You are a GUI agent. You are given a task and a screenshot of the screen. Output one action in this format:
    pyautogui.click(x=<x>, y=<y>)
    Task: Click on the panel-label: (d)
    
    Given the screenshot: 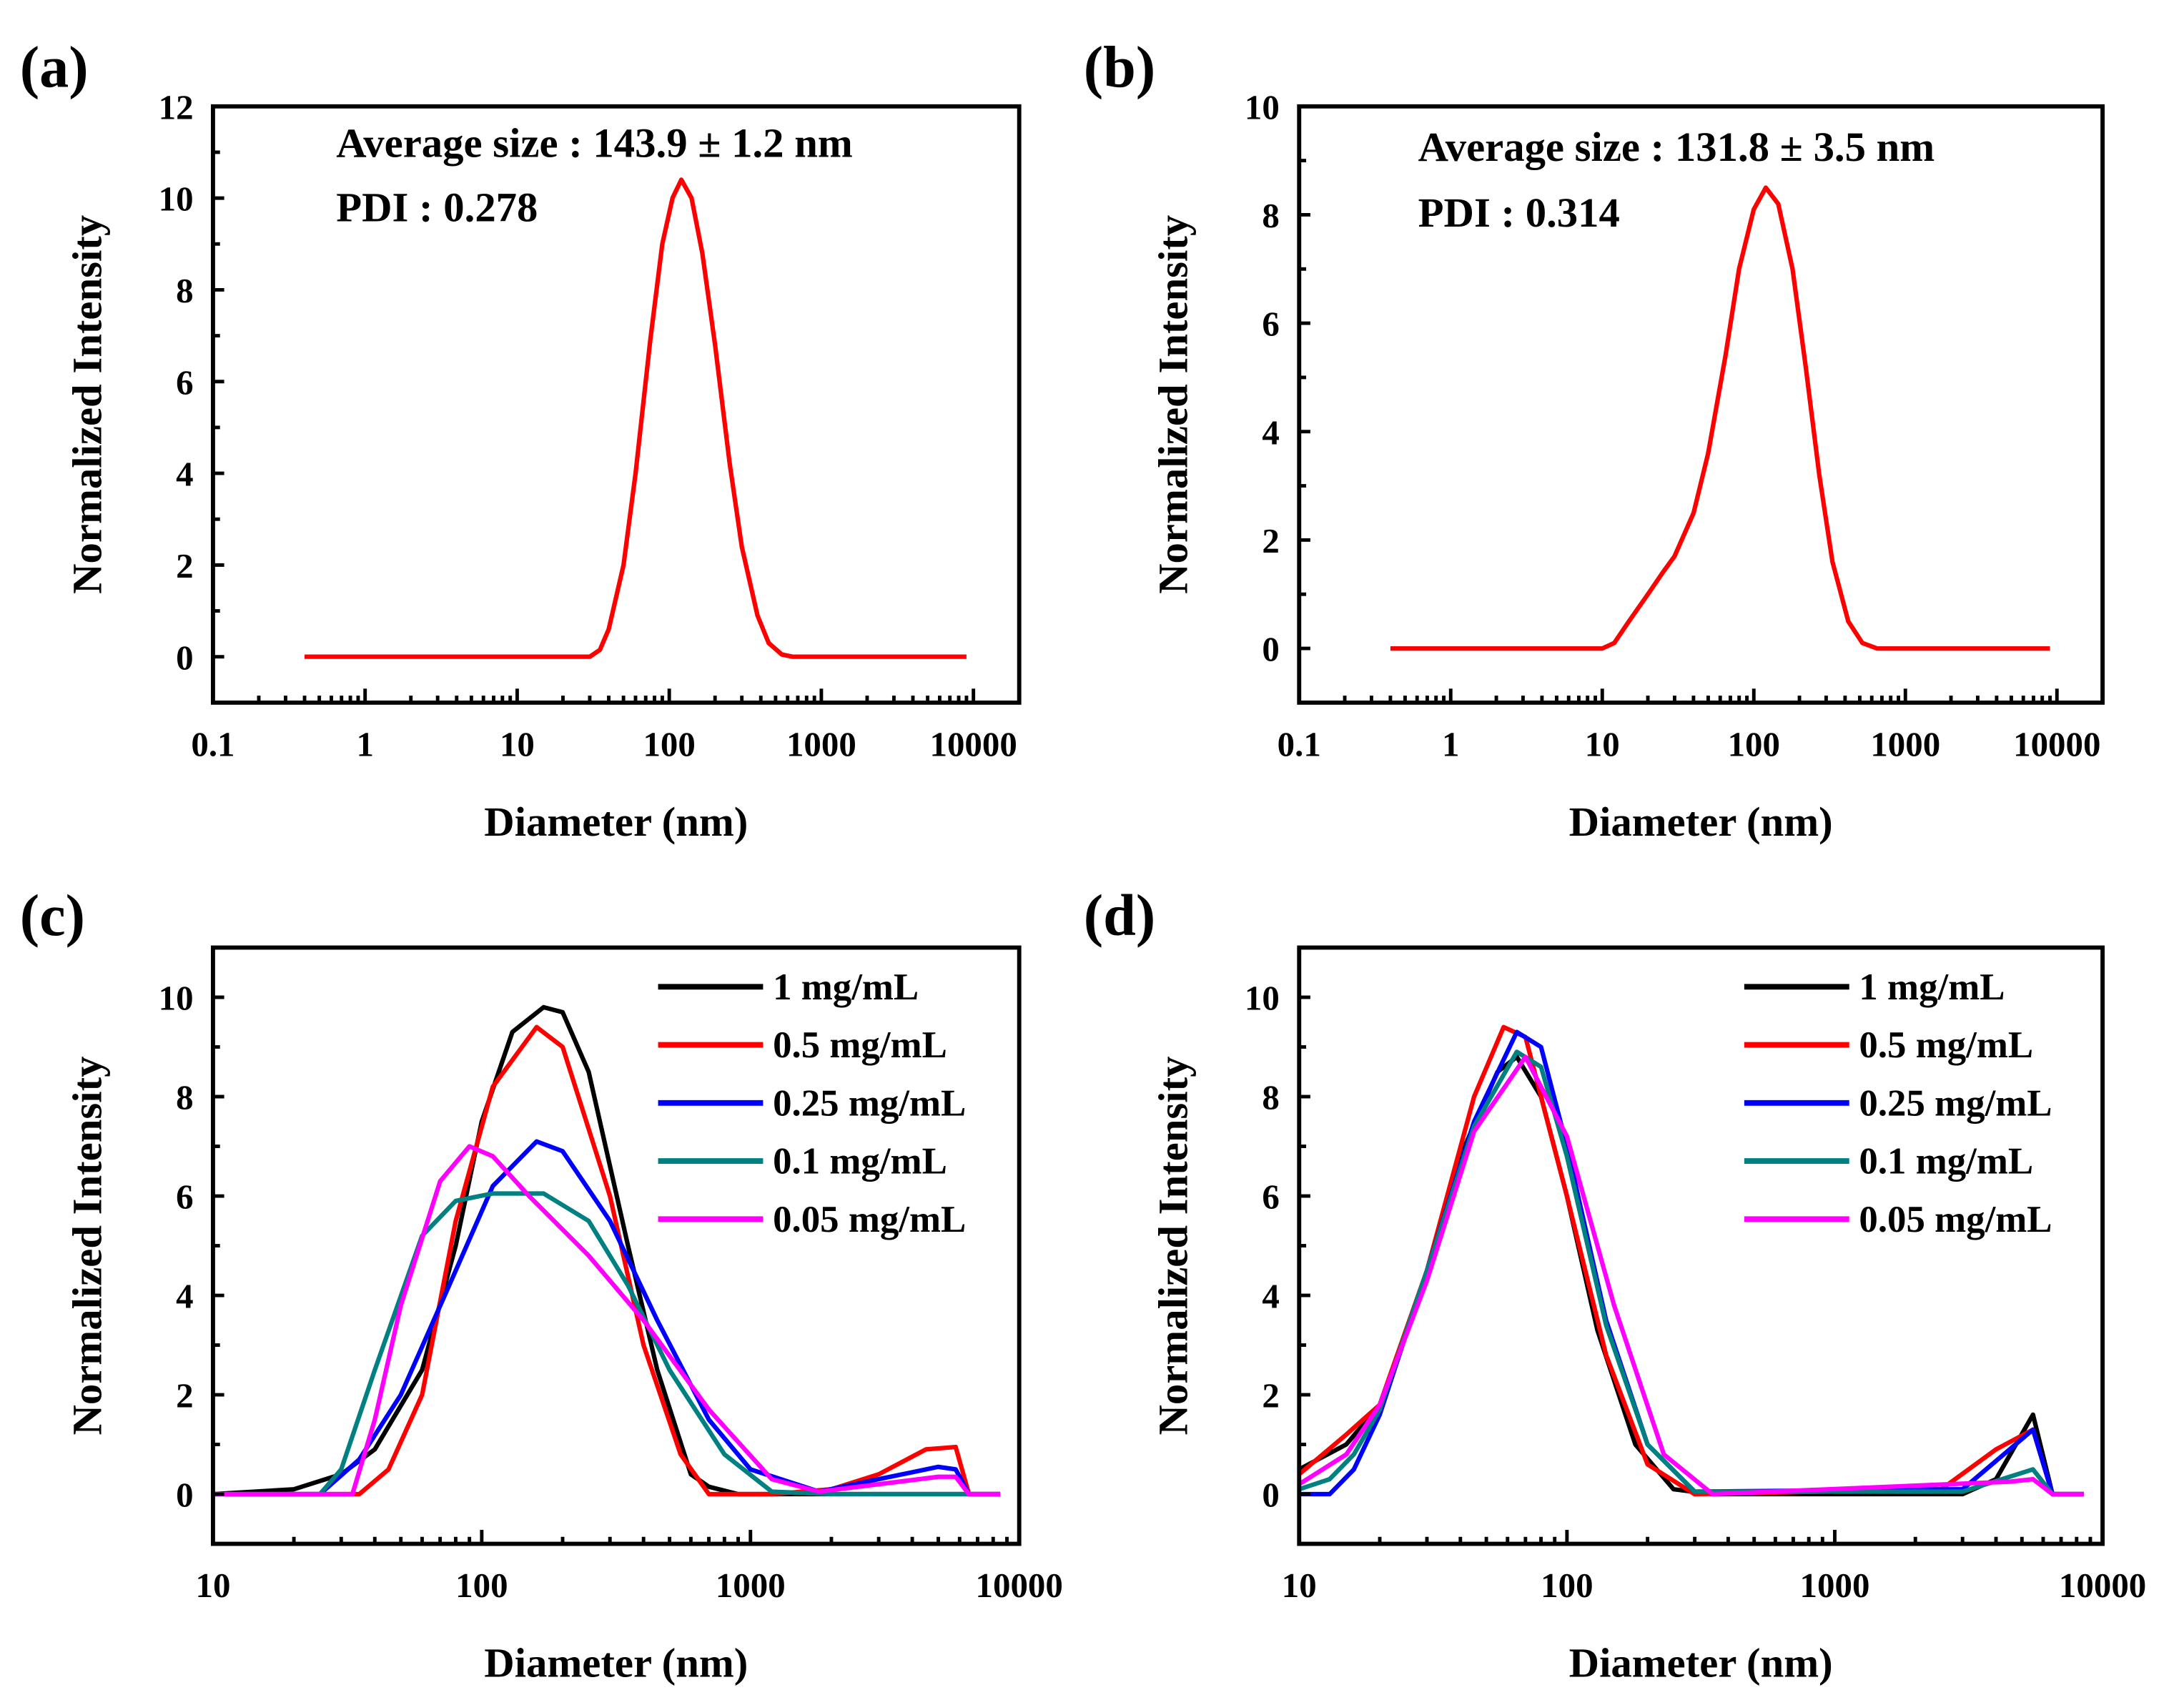 What is the action you would take?
    pyautogui.click(x=1120, y=915)
    